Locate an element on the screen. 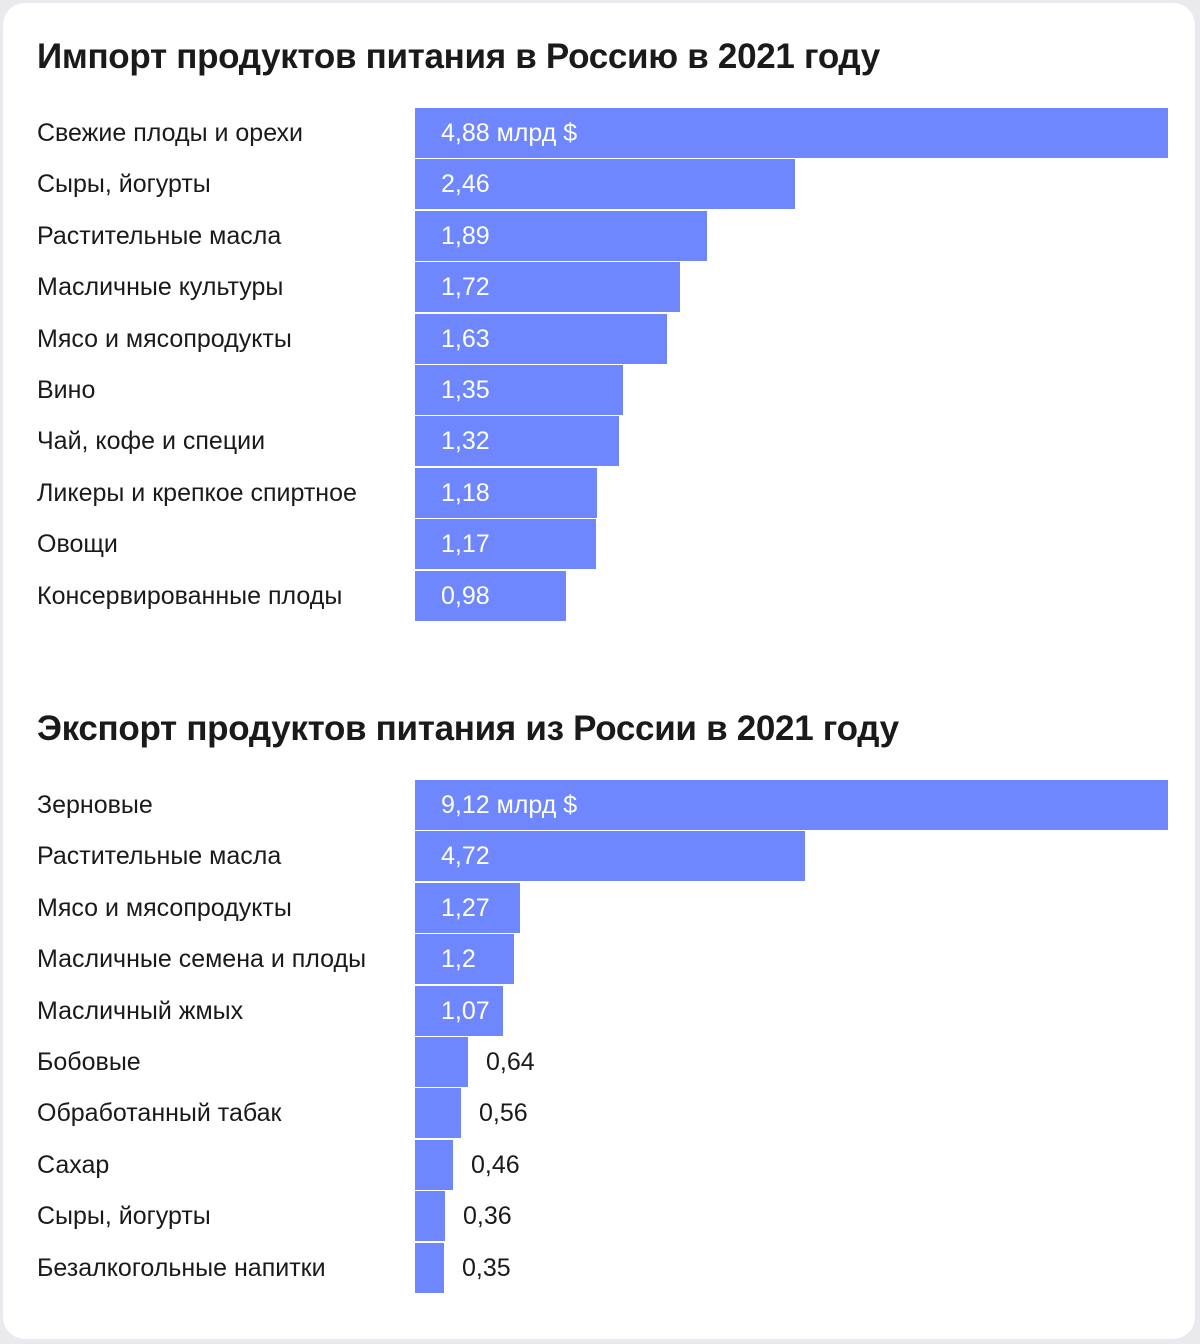  import-value-label: 1,17 is located at coordinates (465, 544).